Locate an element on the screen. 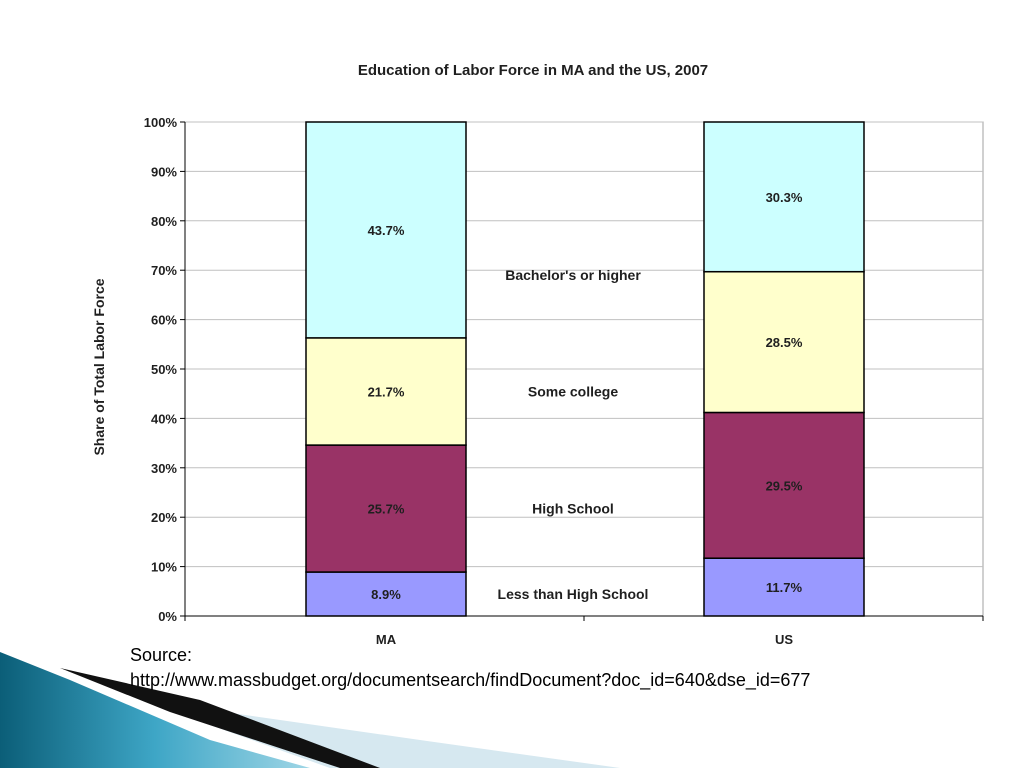 This screenshot has height=768, width=1024. y-tick-label: 30% is located at coordinates (164, 468).